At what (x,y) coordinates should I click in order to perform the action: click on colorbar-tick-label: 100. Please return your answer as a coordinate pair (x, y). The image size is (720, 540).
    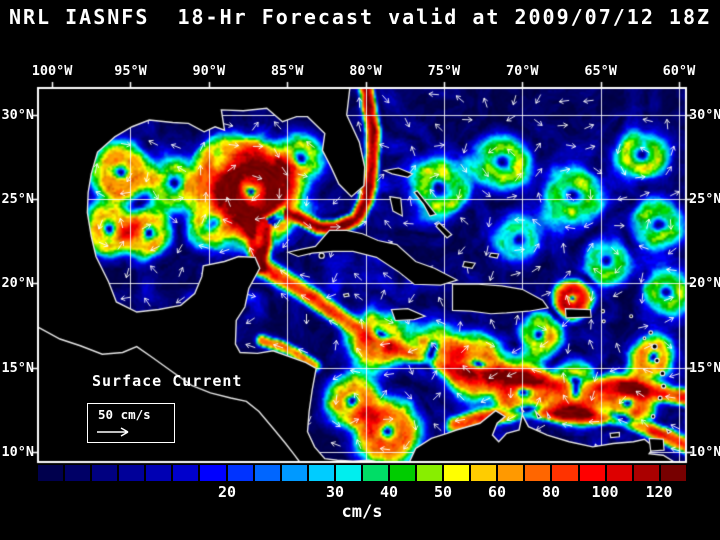
    Looking at the image, I should click on (605, 492).